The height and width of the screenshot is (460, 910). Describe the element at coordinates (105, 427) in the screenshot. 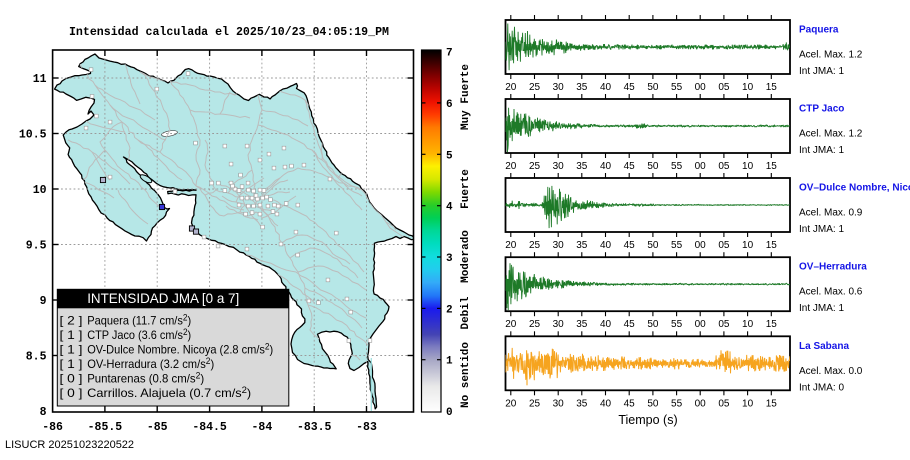

I see `svg-text: -85.5` at that location.